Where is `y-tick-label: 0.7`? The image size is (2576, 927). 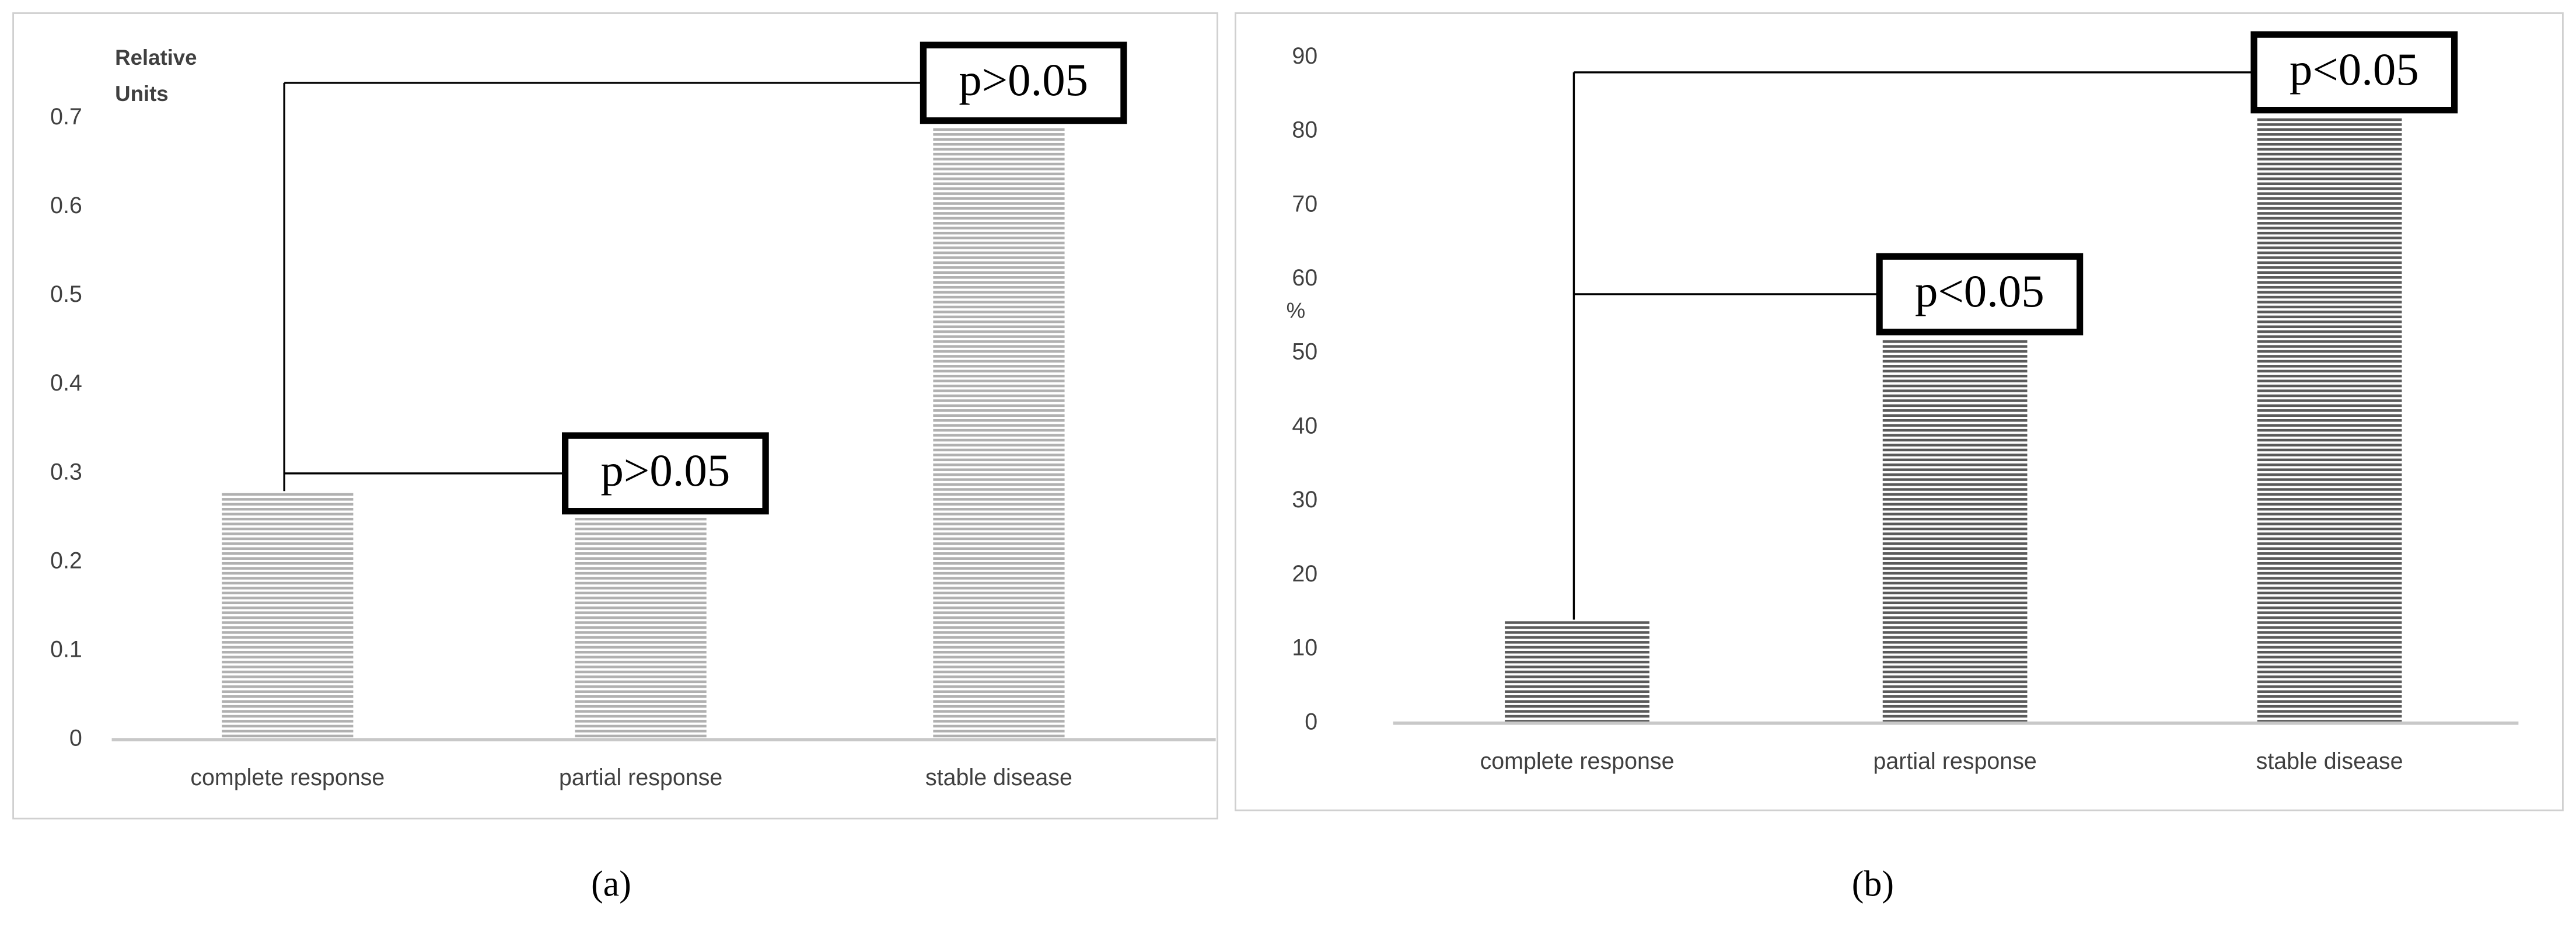 y-tick-label: 0.7 is located at coordinates (66, 117).